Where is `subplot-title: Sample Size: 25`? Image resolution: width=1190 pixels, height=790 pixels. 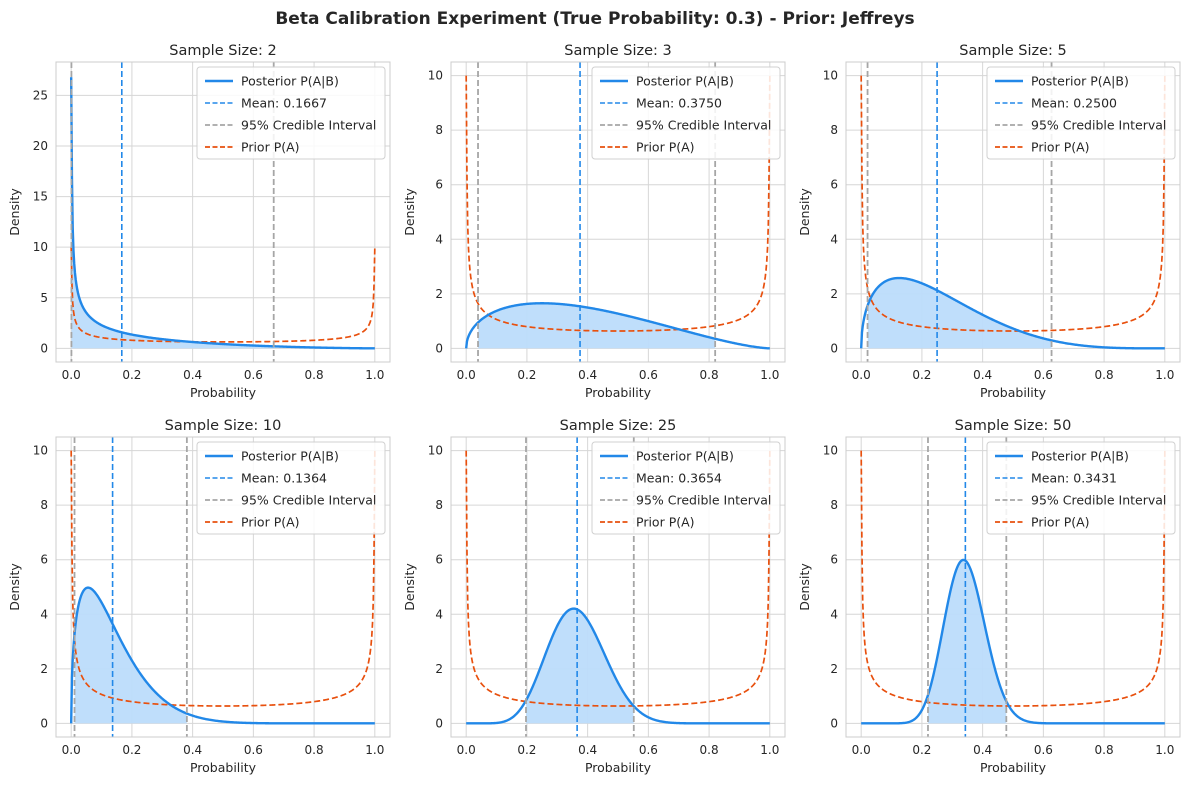
subplot-title: Sample Size: 25 is located at coordinates (618, 426).